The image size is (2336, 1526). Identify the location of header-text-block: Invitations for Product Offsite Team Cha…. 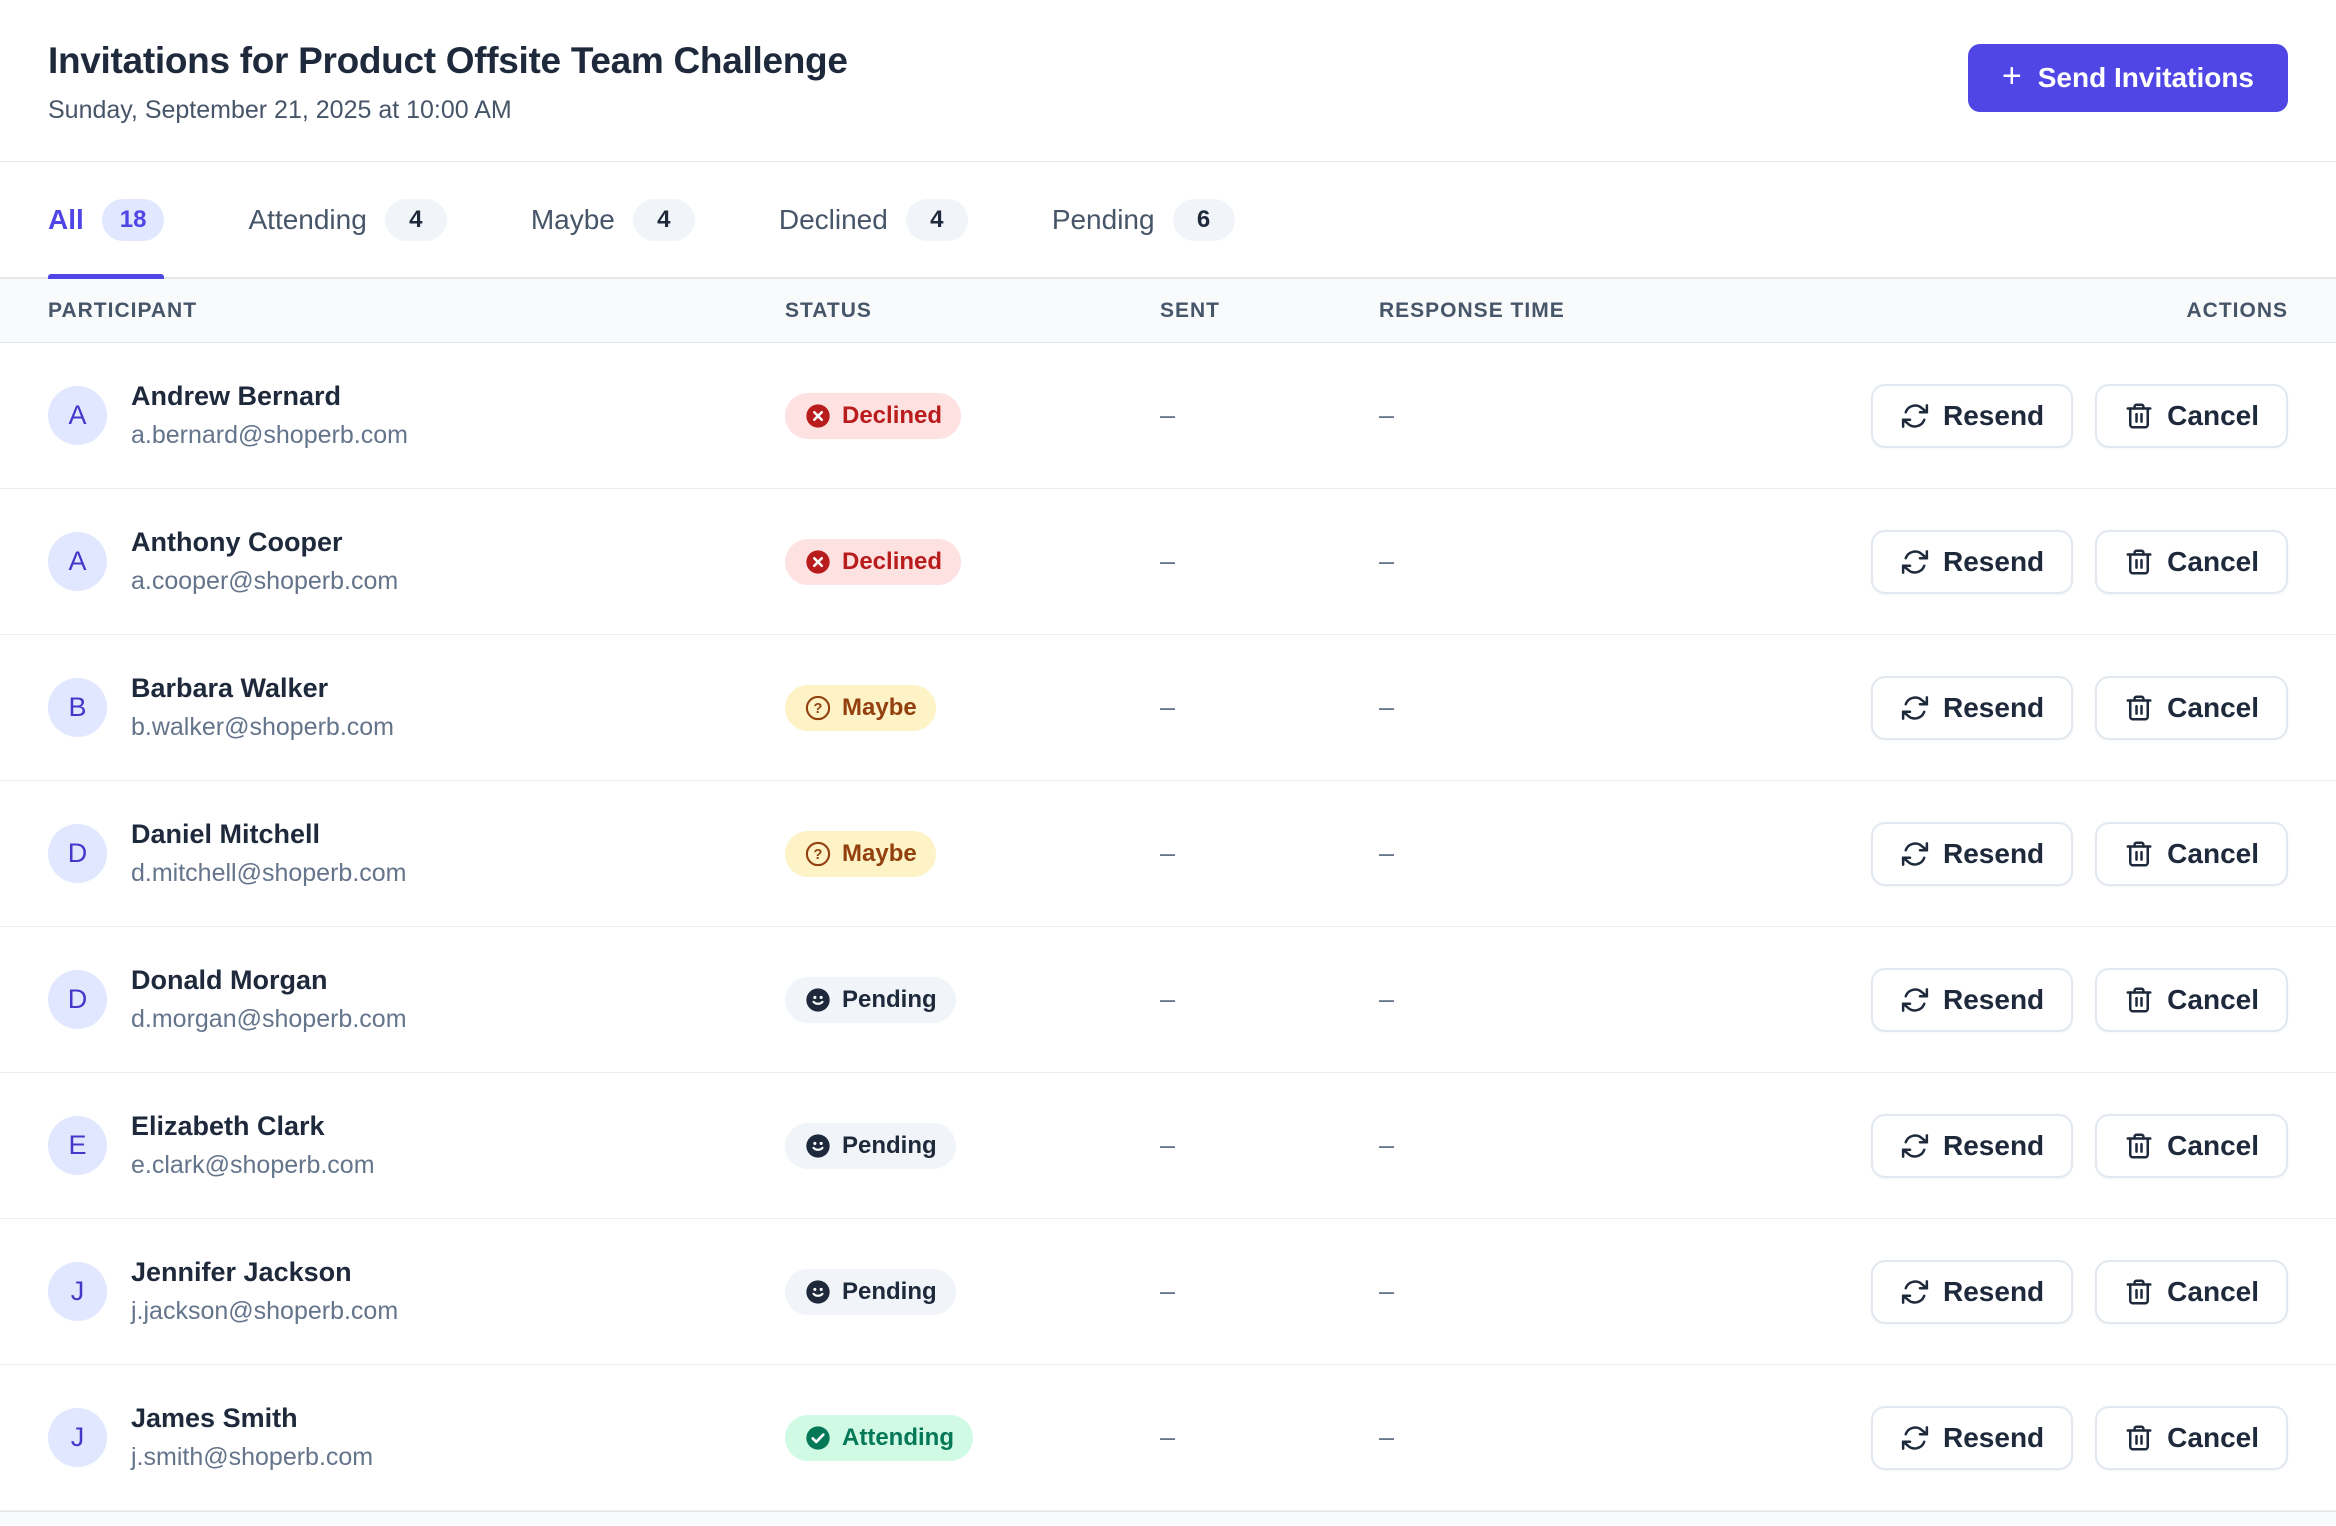
(448, 82).